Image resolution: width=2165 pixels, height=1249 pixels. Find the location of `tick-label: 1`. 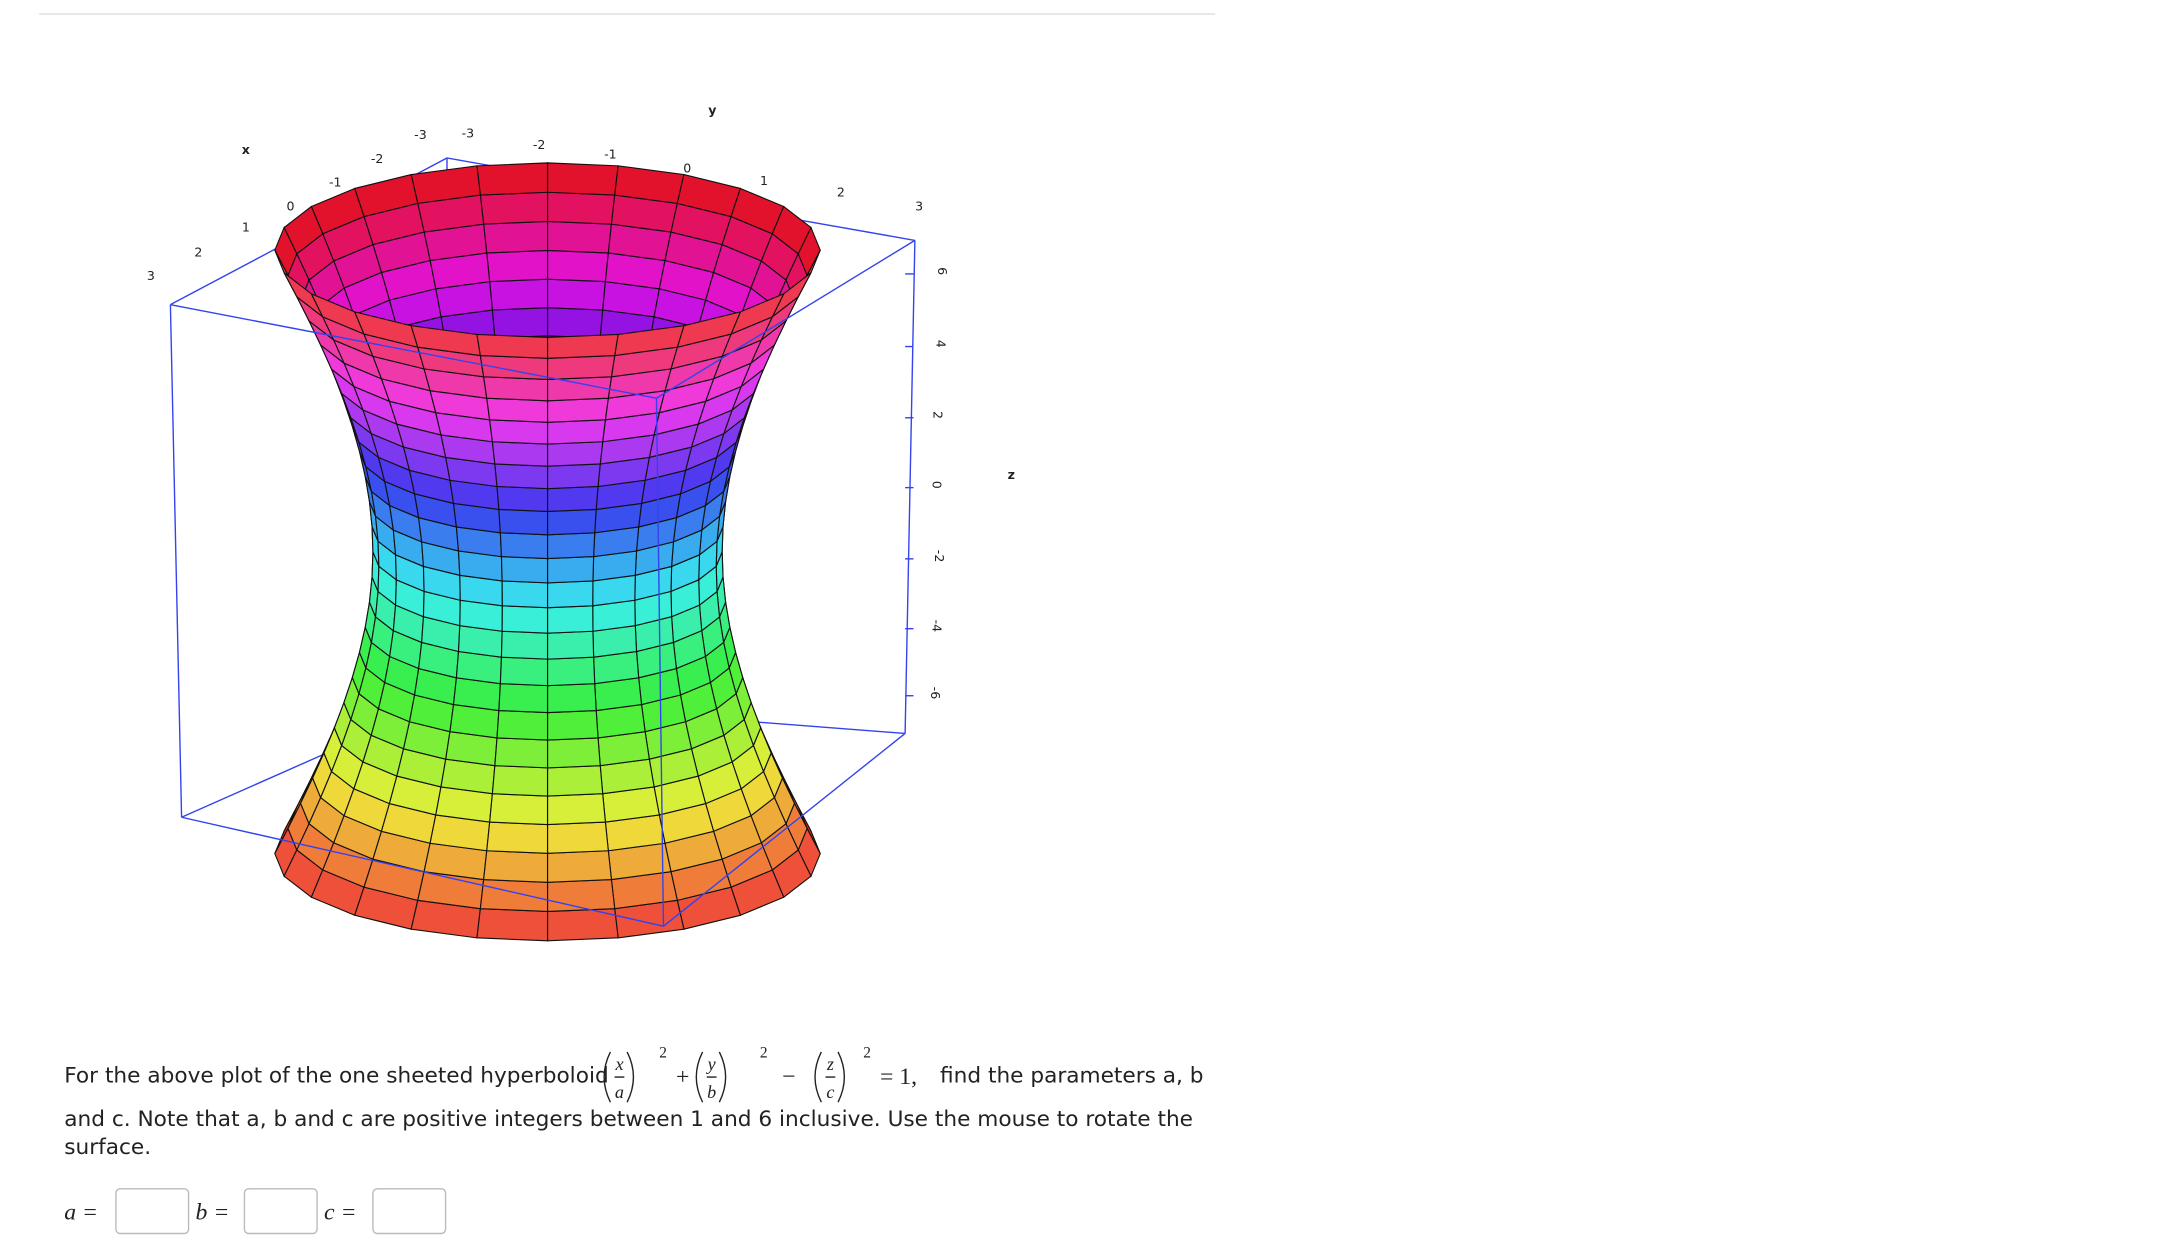

tick-label: 1 is located at coordinates (764, 180).